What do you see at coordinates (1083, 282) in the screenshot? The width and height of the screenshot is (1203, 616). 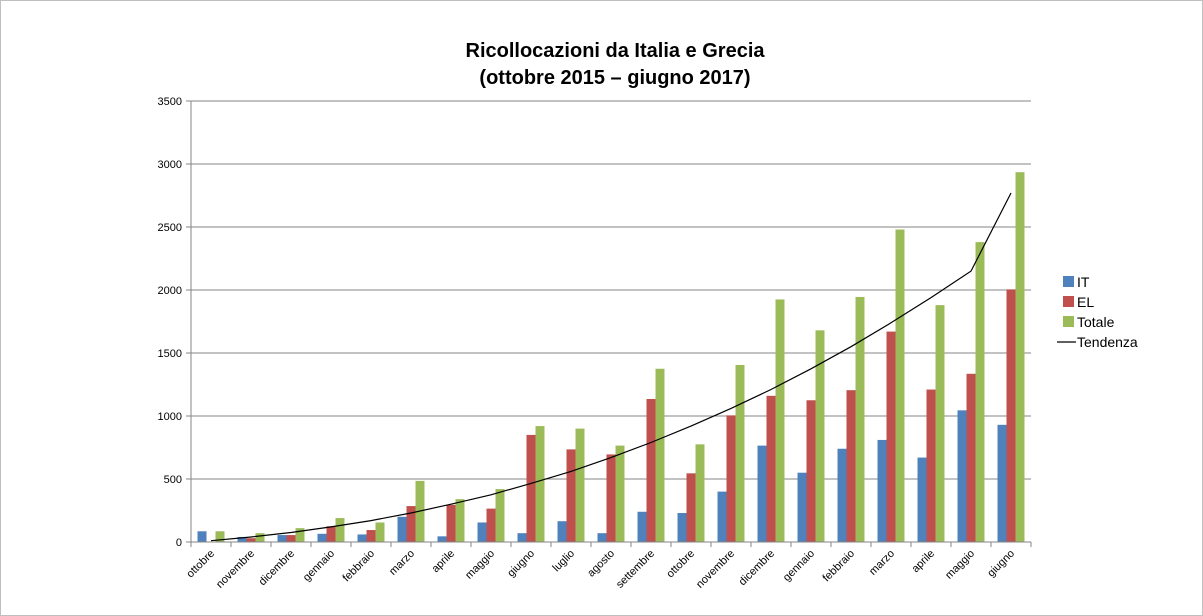 I see `legend-label-it: IT` at bounding box center [1083, 282].